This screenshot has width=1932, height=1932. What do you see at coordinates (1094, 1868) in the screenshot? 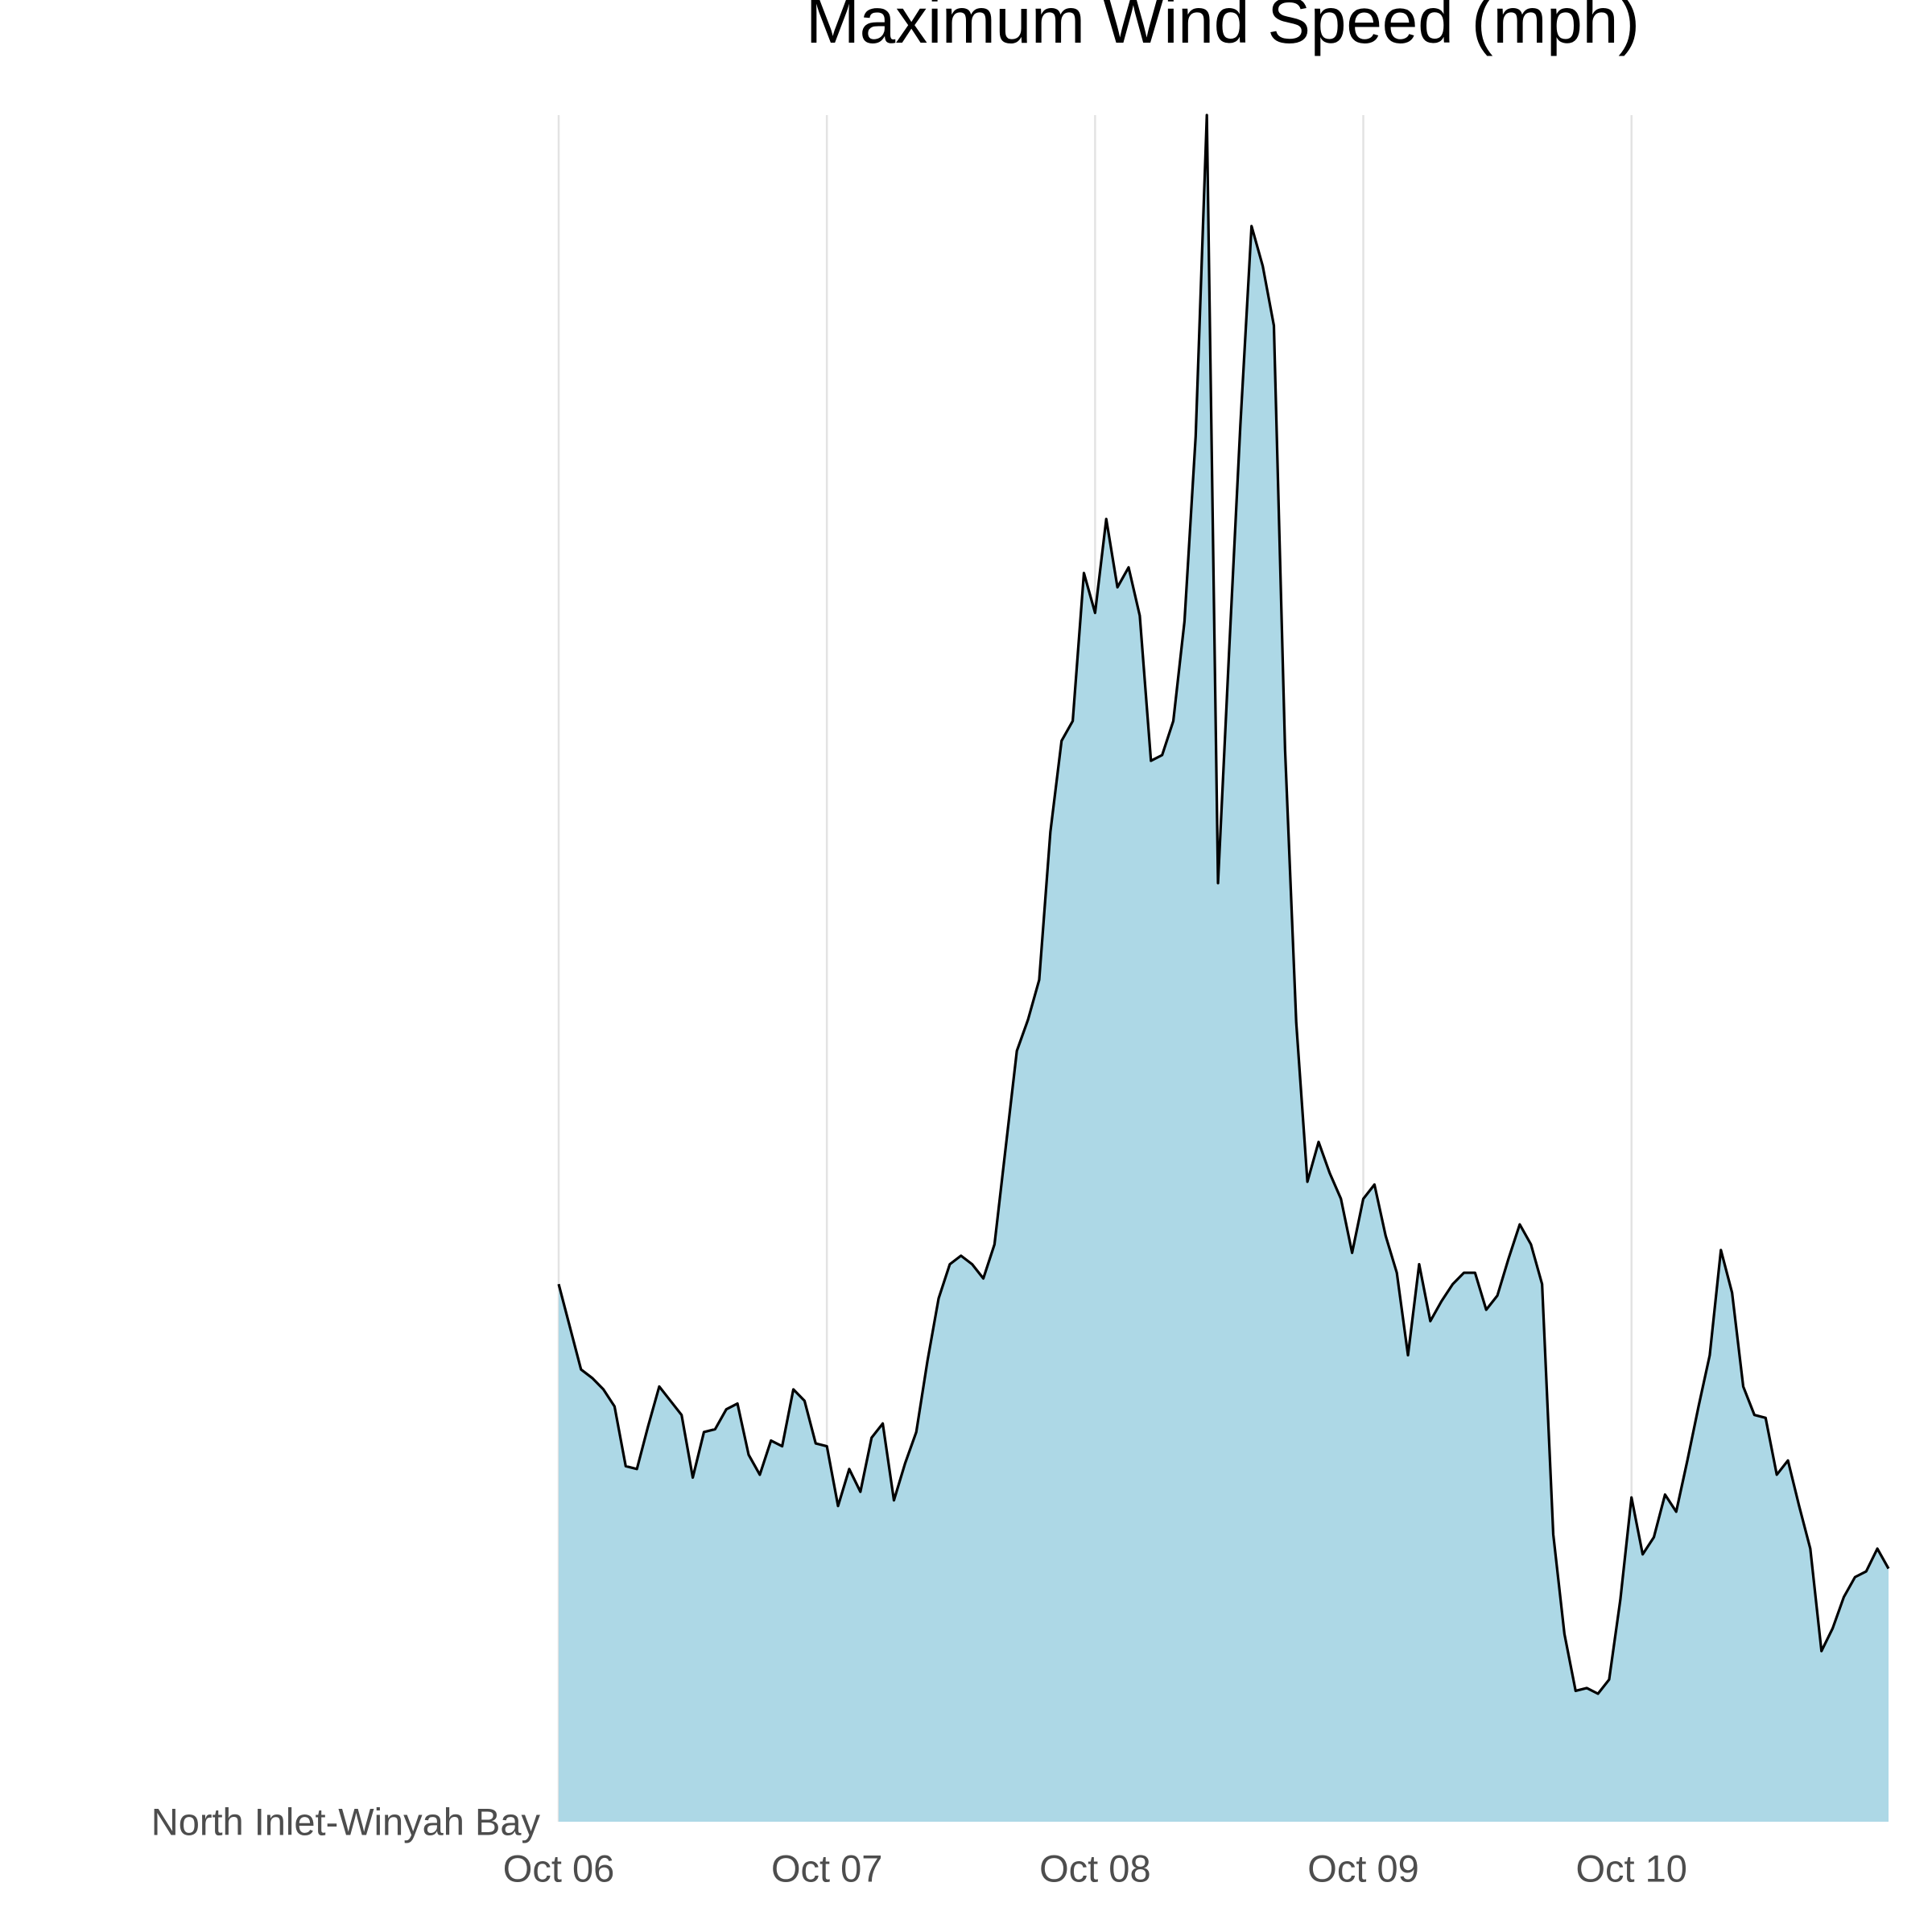
I see `x-tick-label: Oct 08` at bounding box center [1094, 1868].